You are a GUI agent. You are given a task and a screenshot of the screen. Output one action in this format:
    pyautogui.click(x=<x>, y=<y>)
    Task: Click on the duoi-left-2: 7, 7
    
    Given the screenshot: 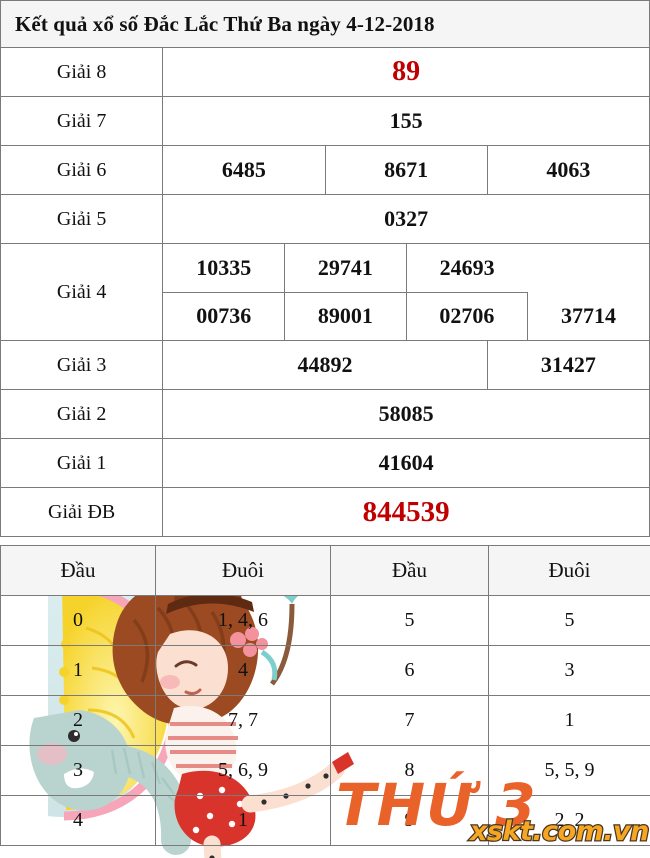 What is the action you would take?
    pyautogui.click(x=243, y=720)
    